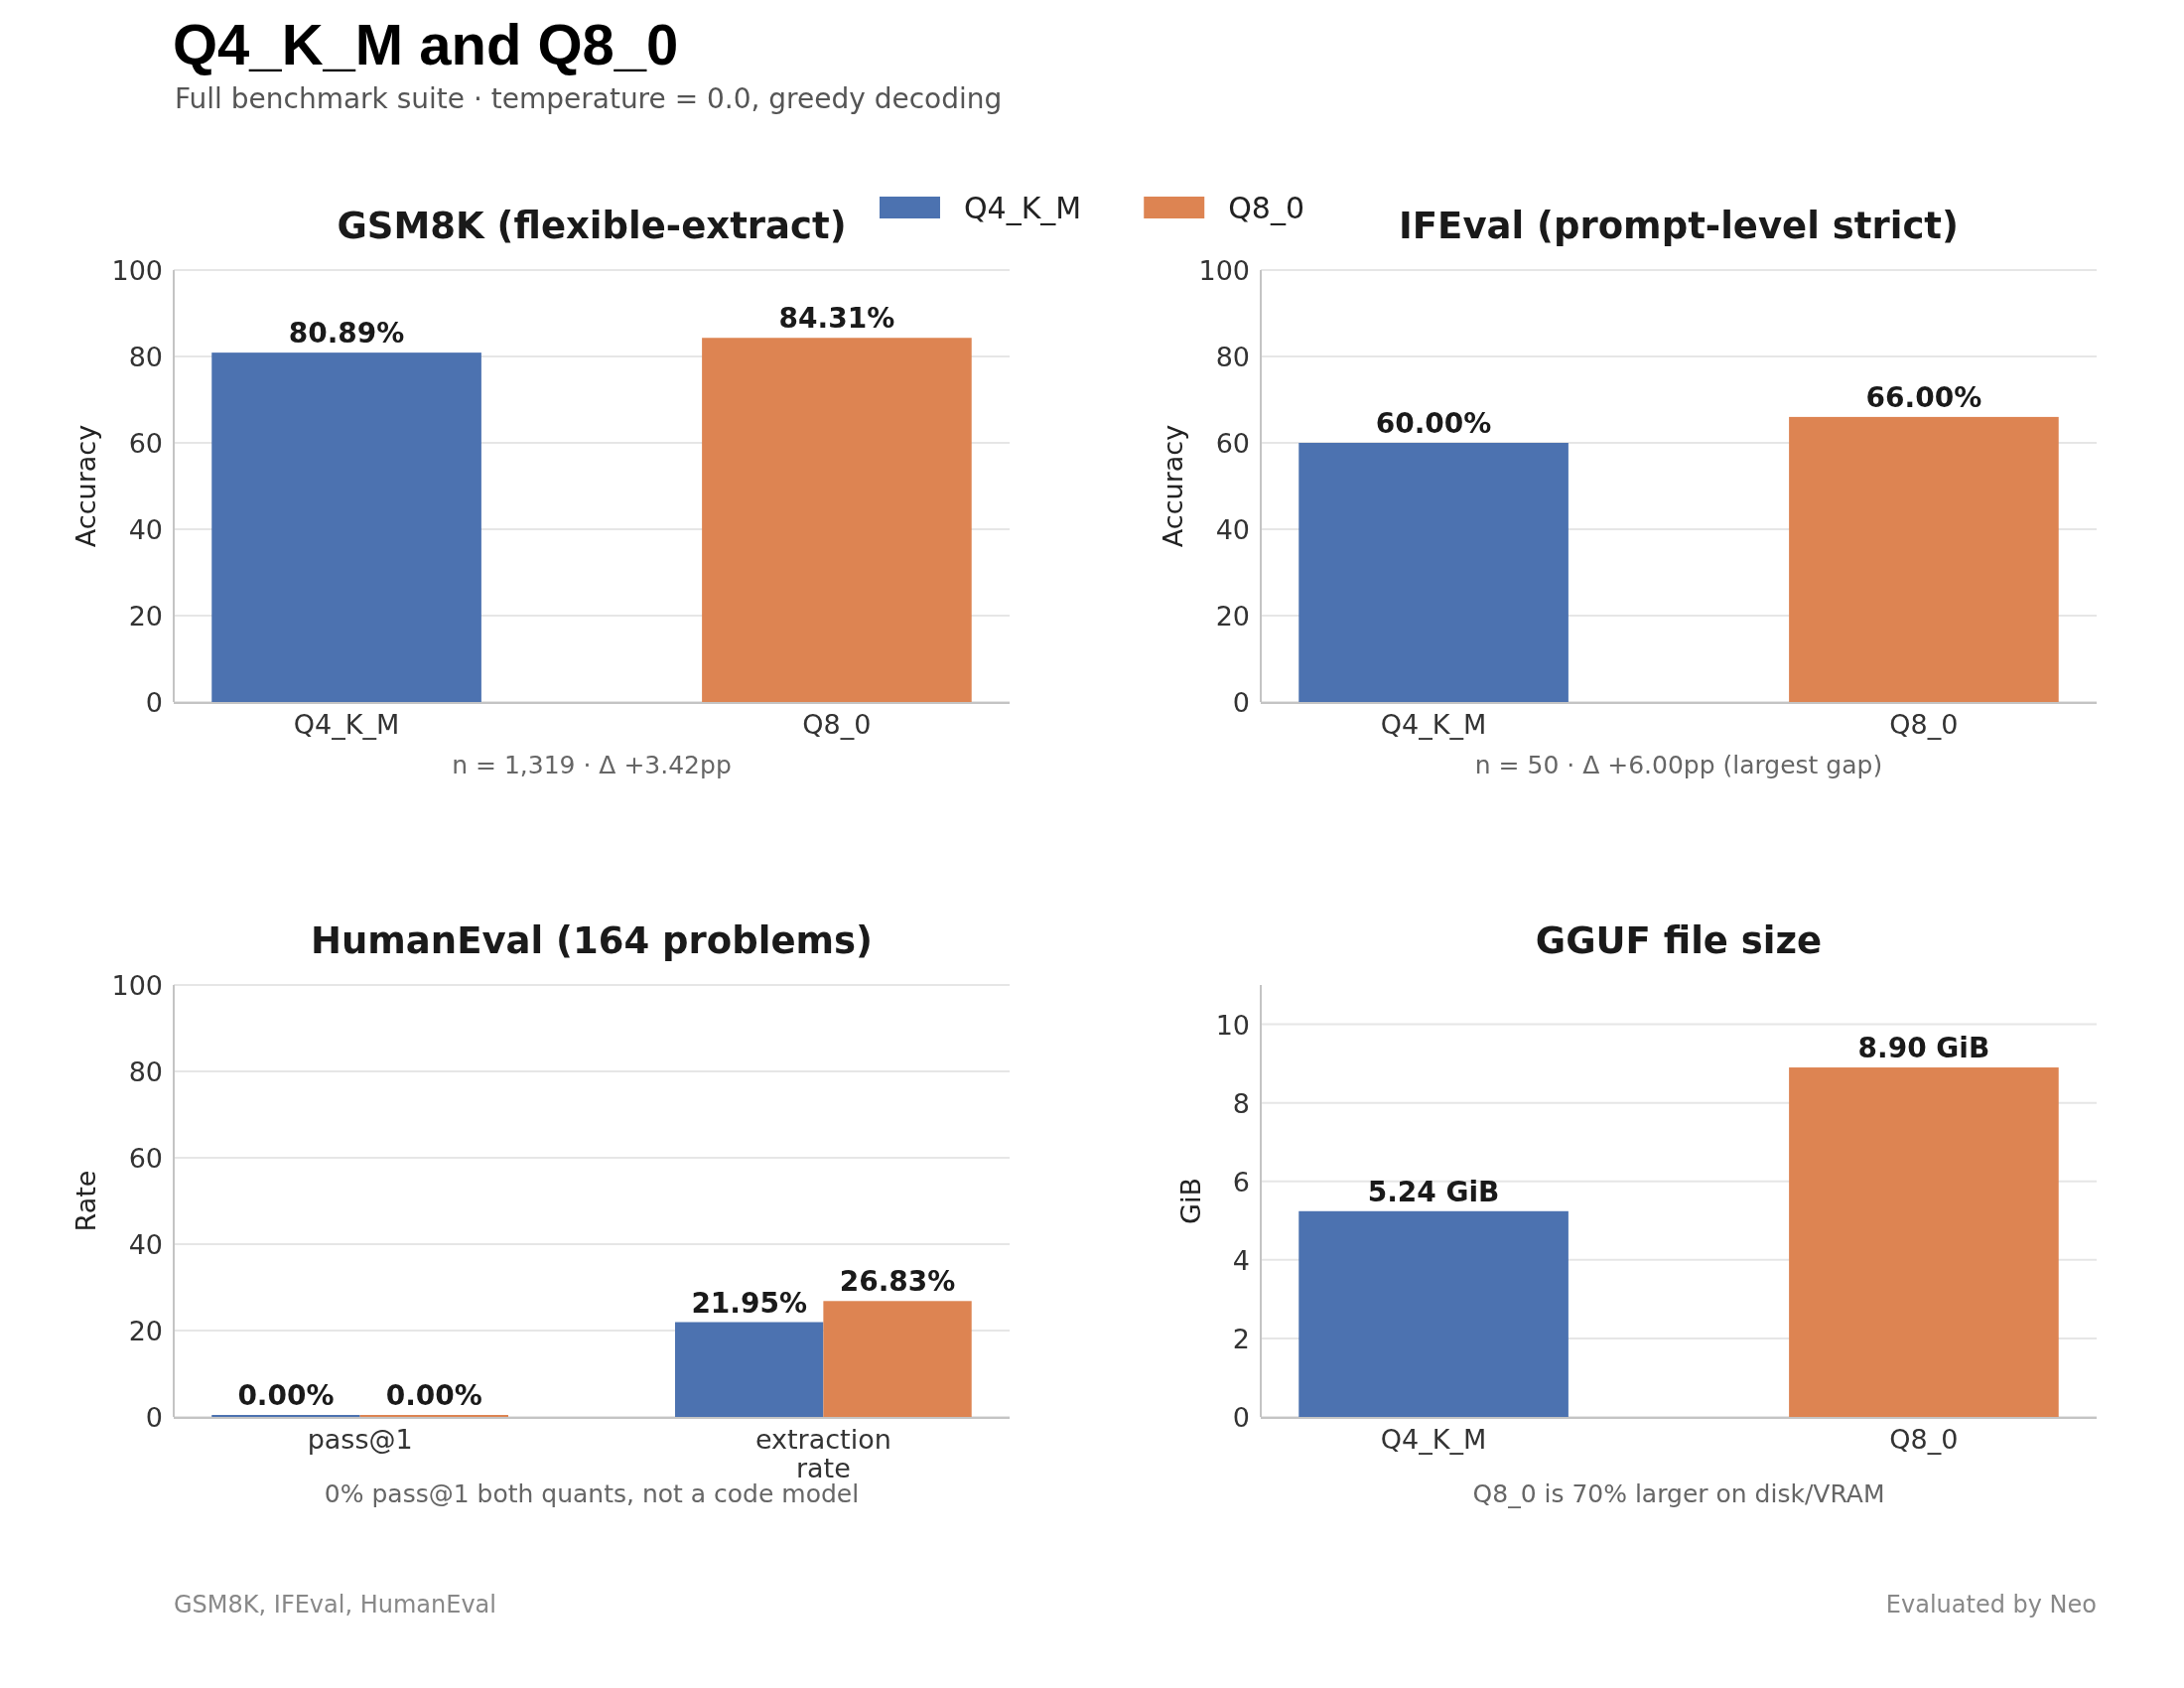  Describe the element at coordinates (592, 940) in the screenshot. I see `chart-title: HumanEval (164 problems)` at that location.